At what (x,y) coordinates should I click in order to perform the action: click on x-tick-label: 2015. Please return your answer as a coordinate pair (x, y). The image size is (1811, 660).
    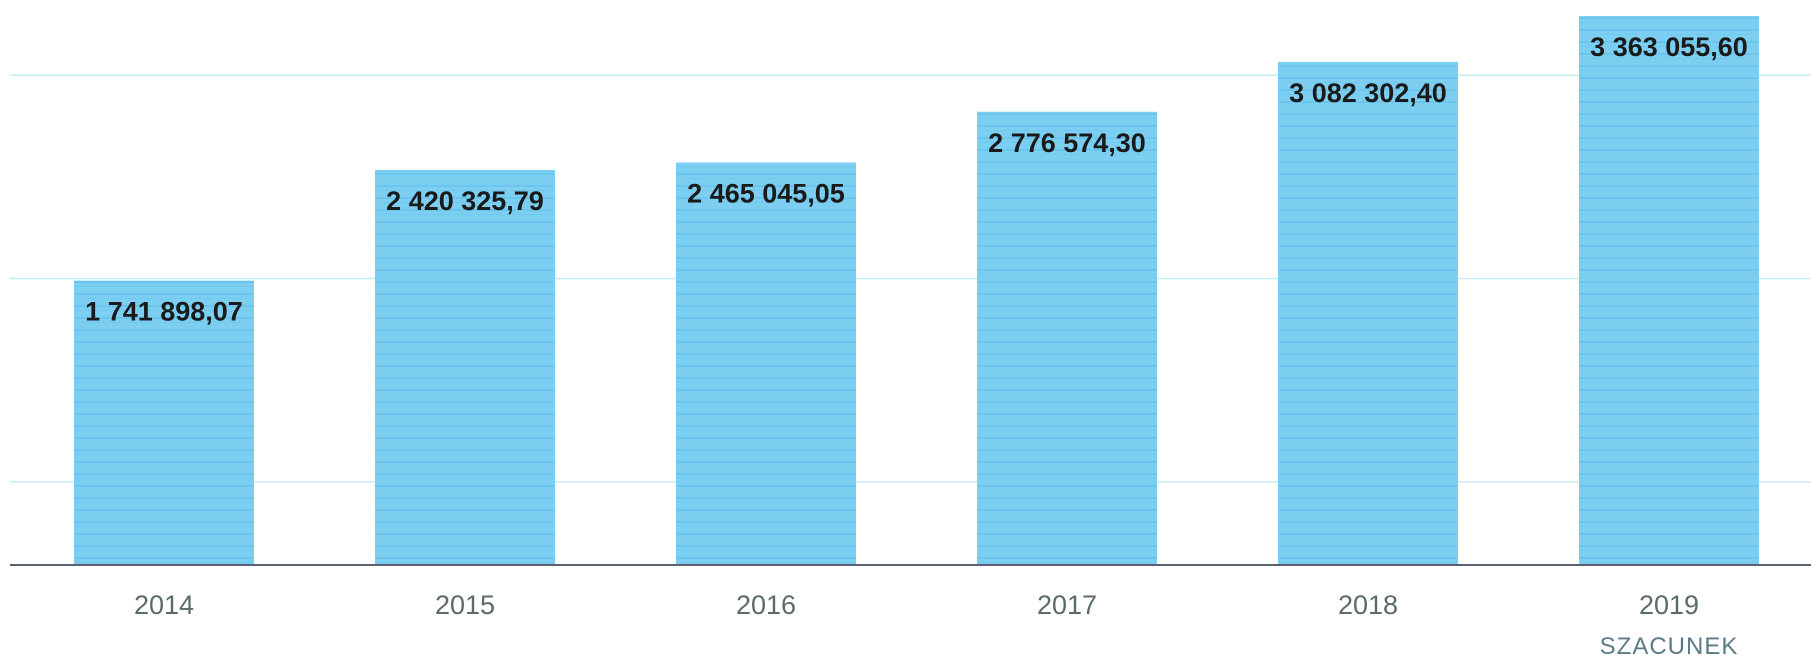
    Looking at the image, I should click on (465, 605).